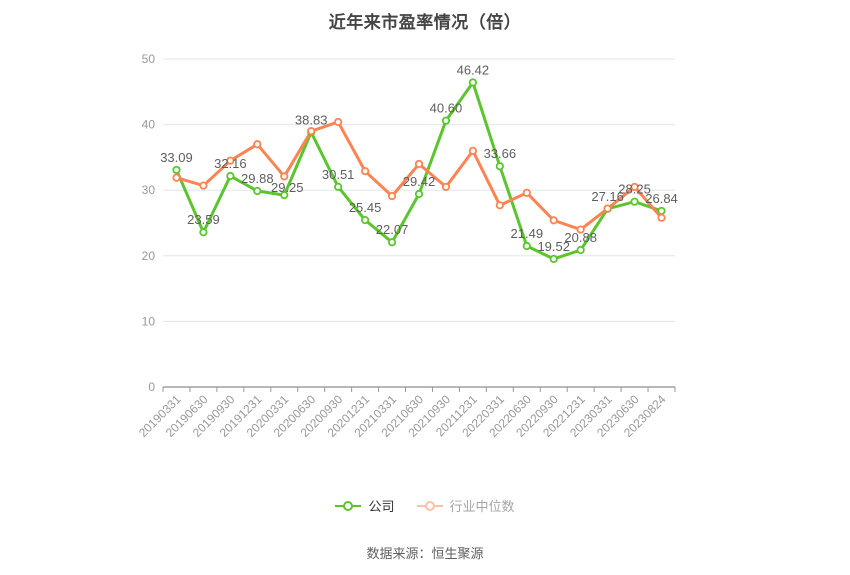 This screenshot has width=850, height=575. Describe the element at coordinates (203, 219) in the screenshot. I see `data-point-label: 23.59` at that location.